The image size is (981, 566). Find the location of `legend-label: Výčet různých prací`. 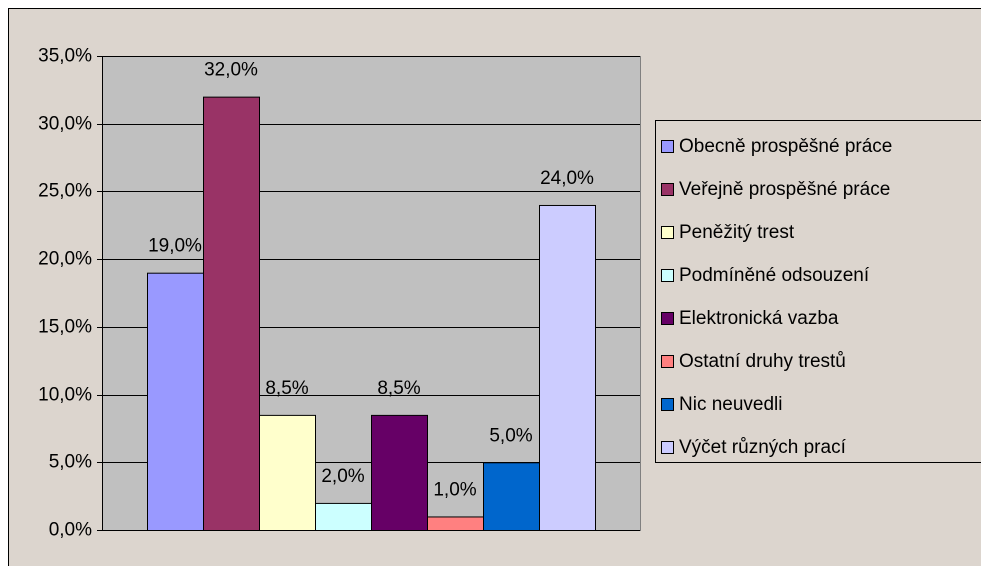

legend-label: Výčet různých prací is located at coordinates (763, 447).